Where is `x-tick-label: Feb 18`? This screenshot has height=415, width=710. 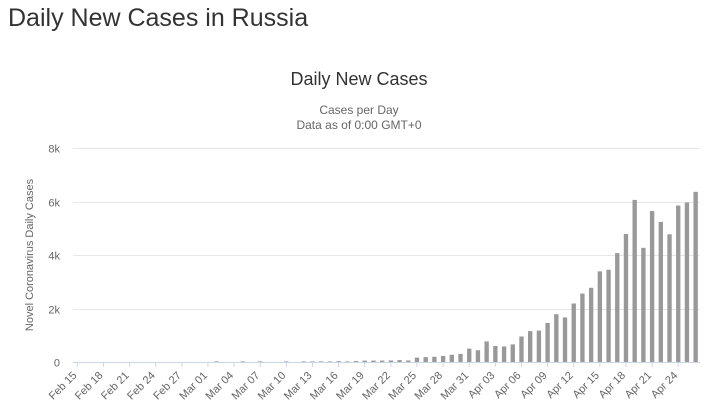 x-tick-label: Feb 18 is located at coordinates (89, 386).